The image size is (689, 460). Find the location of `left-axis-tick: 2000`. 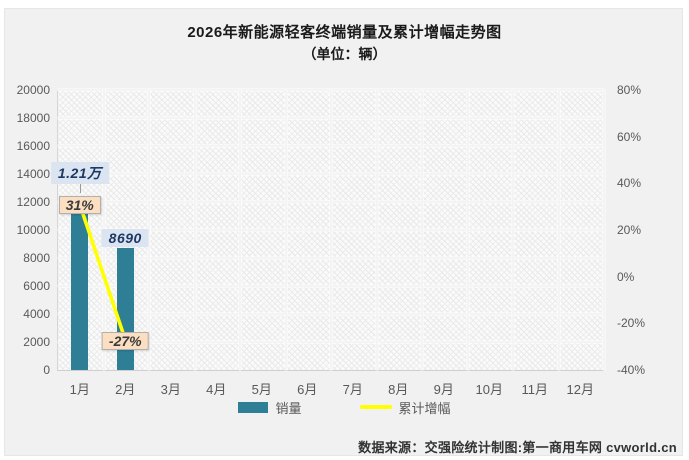

left-axis-tick: 2000 is located at coordinates (36, 342).